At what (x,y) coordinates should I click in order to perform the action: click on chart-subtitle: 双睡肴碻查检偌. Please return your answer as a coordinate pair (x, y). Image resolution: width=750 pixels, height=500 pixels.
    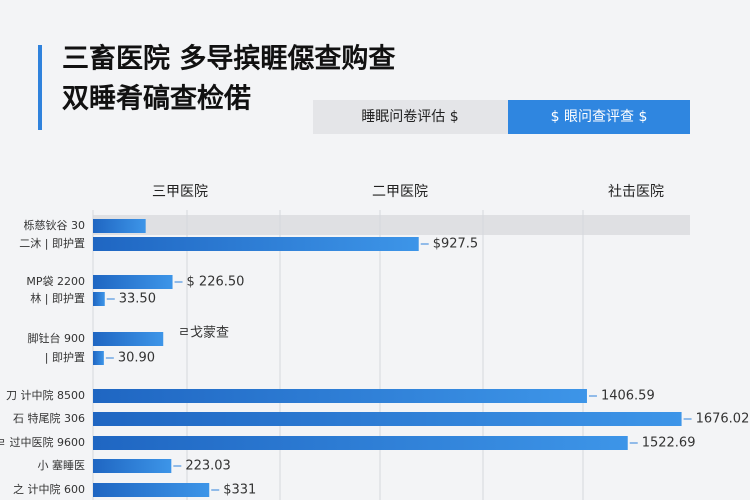
    Looking at the image, I should click on (156, 99).